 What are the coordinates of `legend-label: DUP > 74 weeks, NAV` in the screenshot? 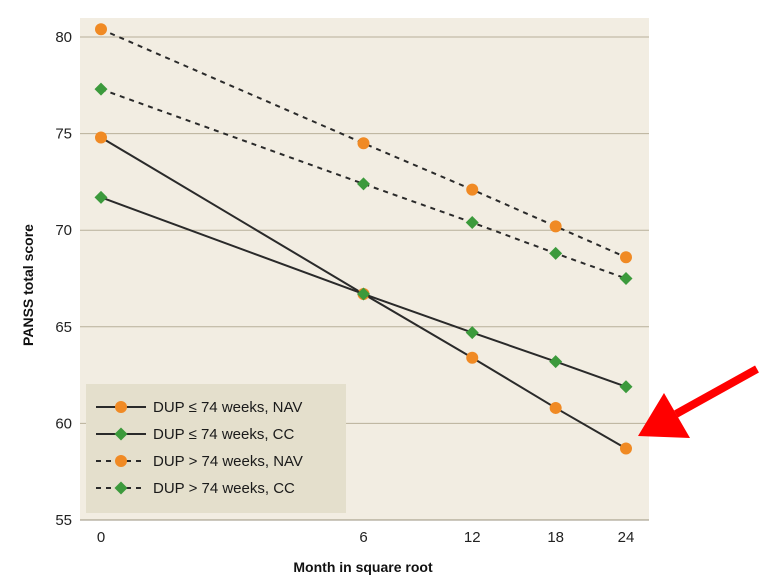 It's located at (228, 461).